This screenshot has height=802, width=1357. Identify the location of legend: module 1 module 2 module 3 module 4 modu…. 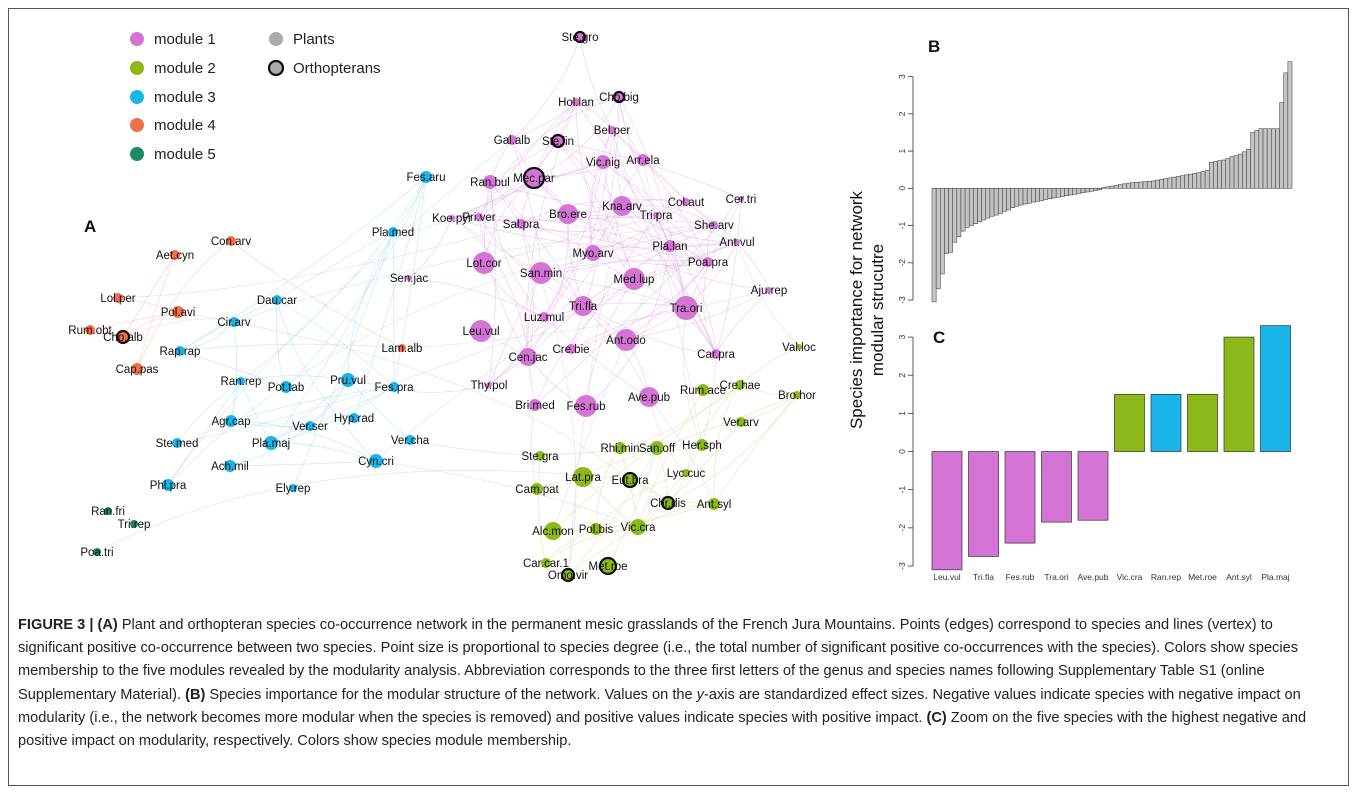
(255, 97).